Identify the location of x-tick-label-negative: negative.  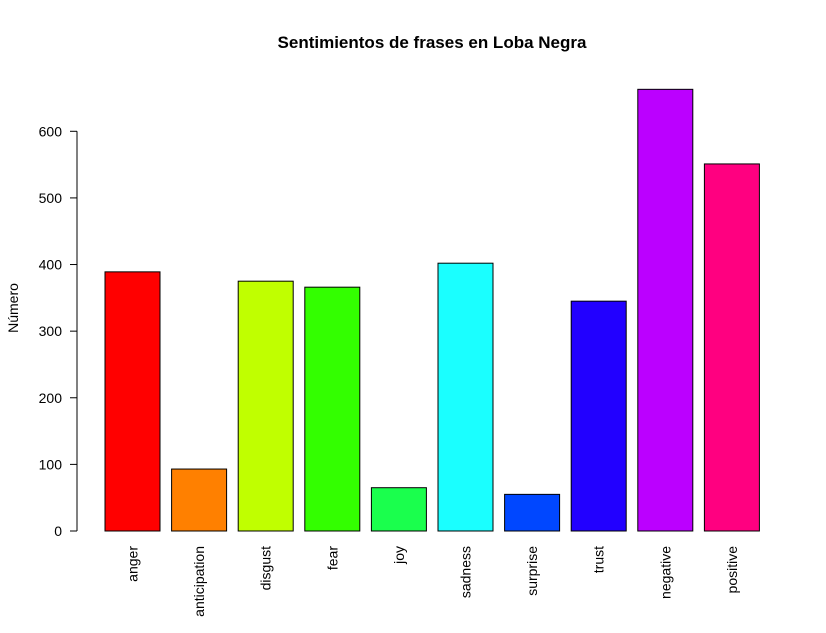
(665, 572).